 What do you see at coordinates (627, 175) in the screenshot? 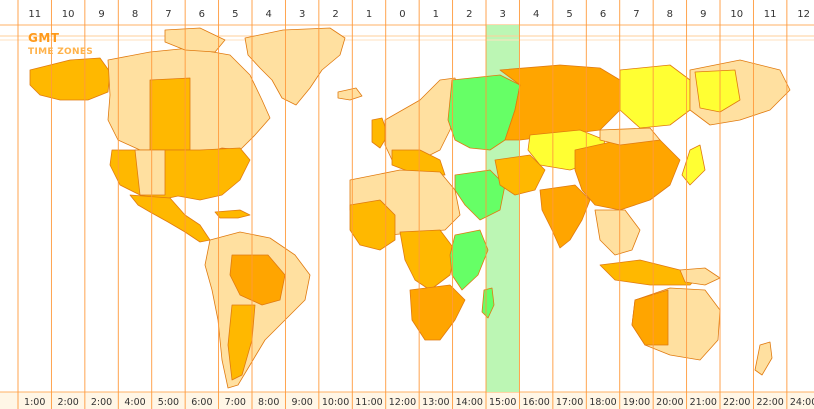
I see `china-region` at bounding box center [627, 175].